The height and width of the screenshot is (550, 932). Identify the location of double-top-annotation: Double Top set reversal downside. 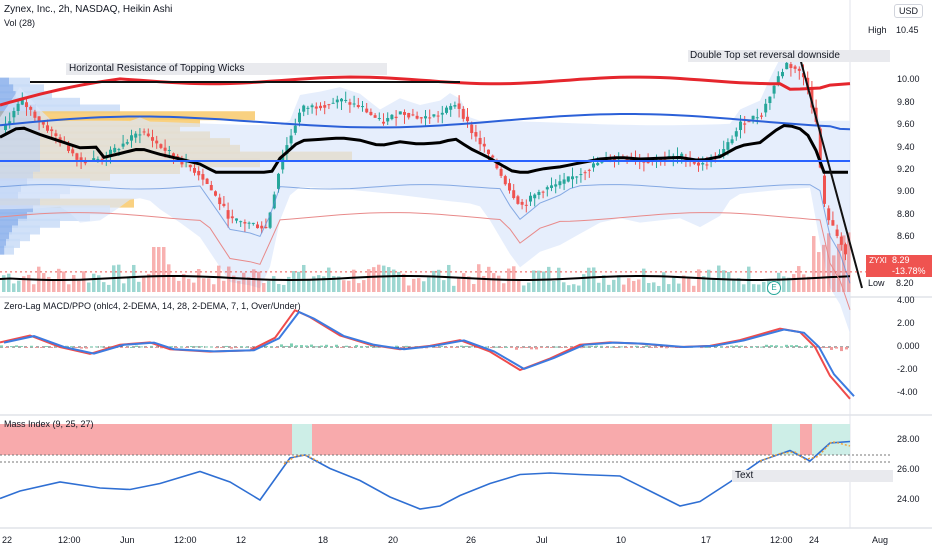
(789, 56).